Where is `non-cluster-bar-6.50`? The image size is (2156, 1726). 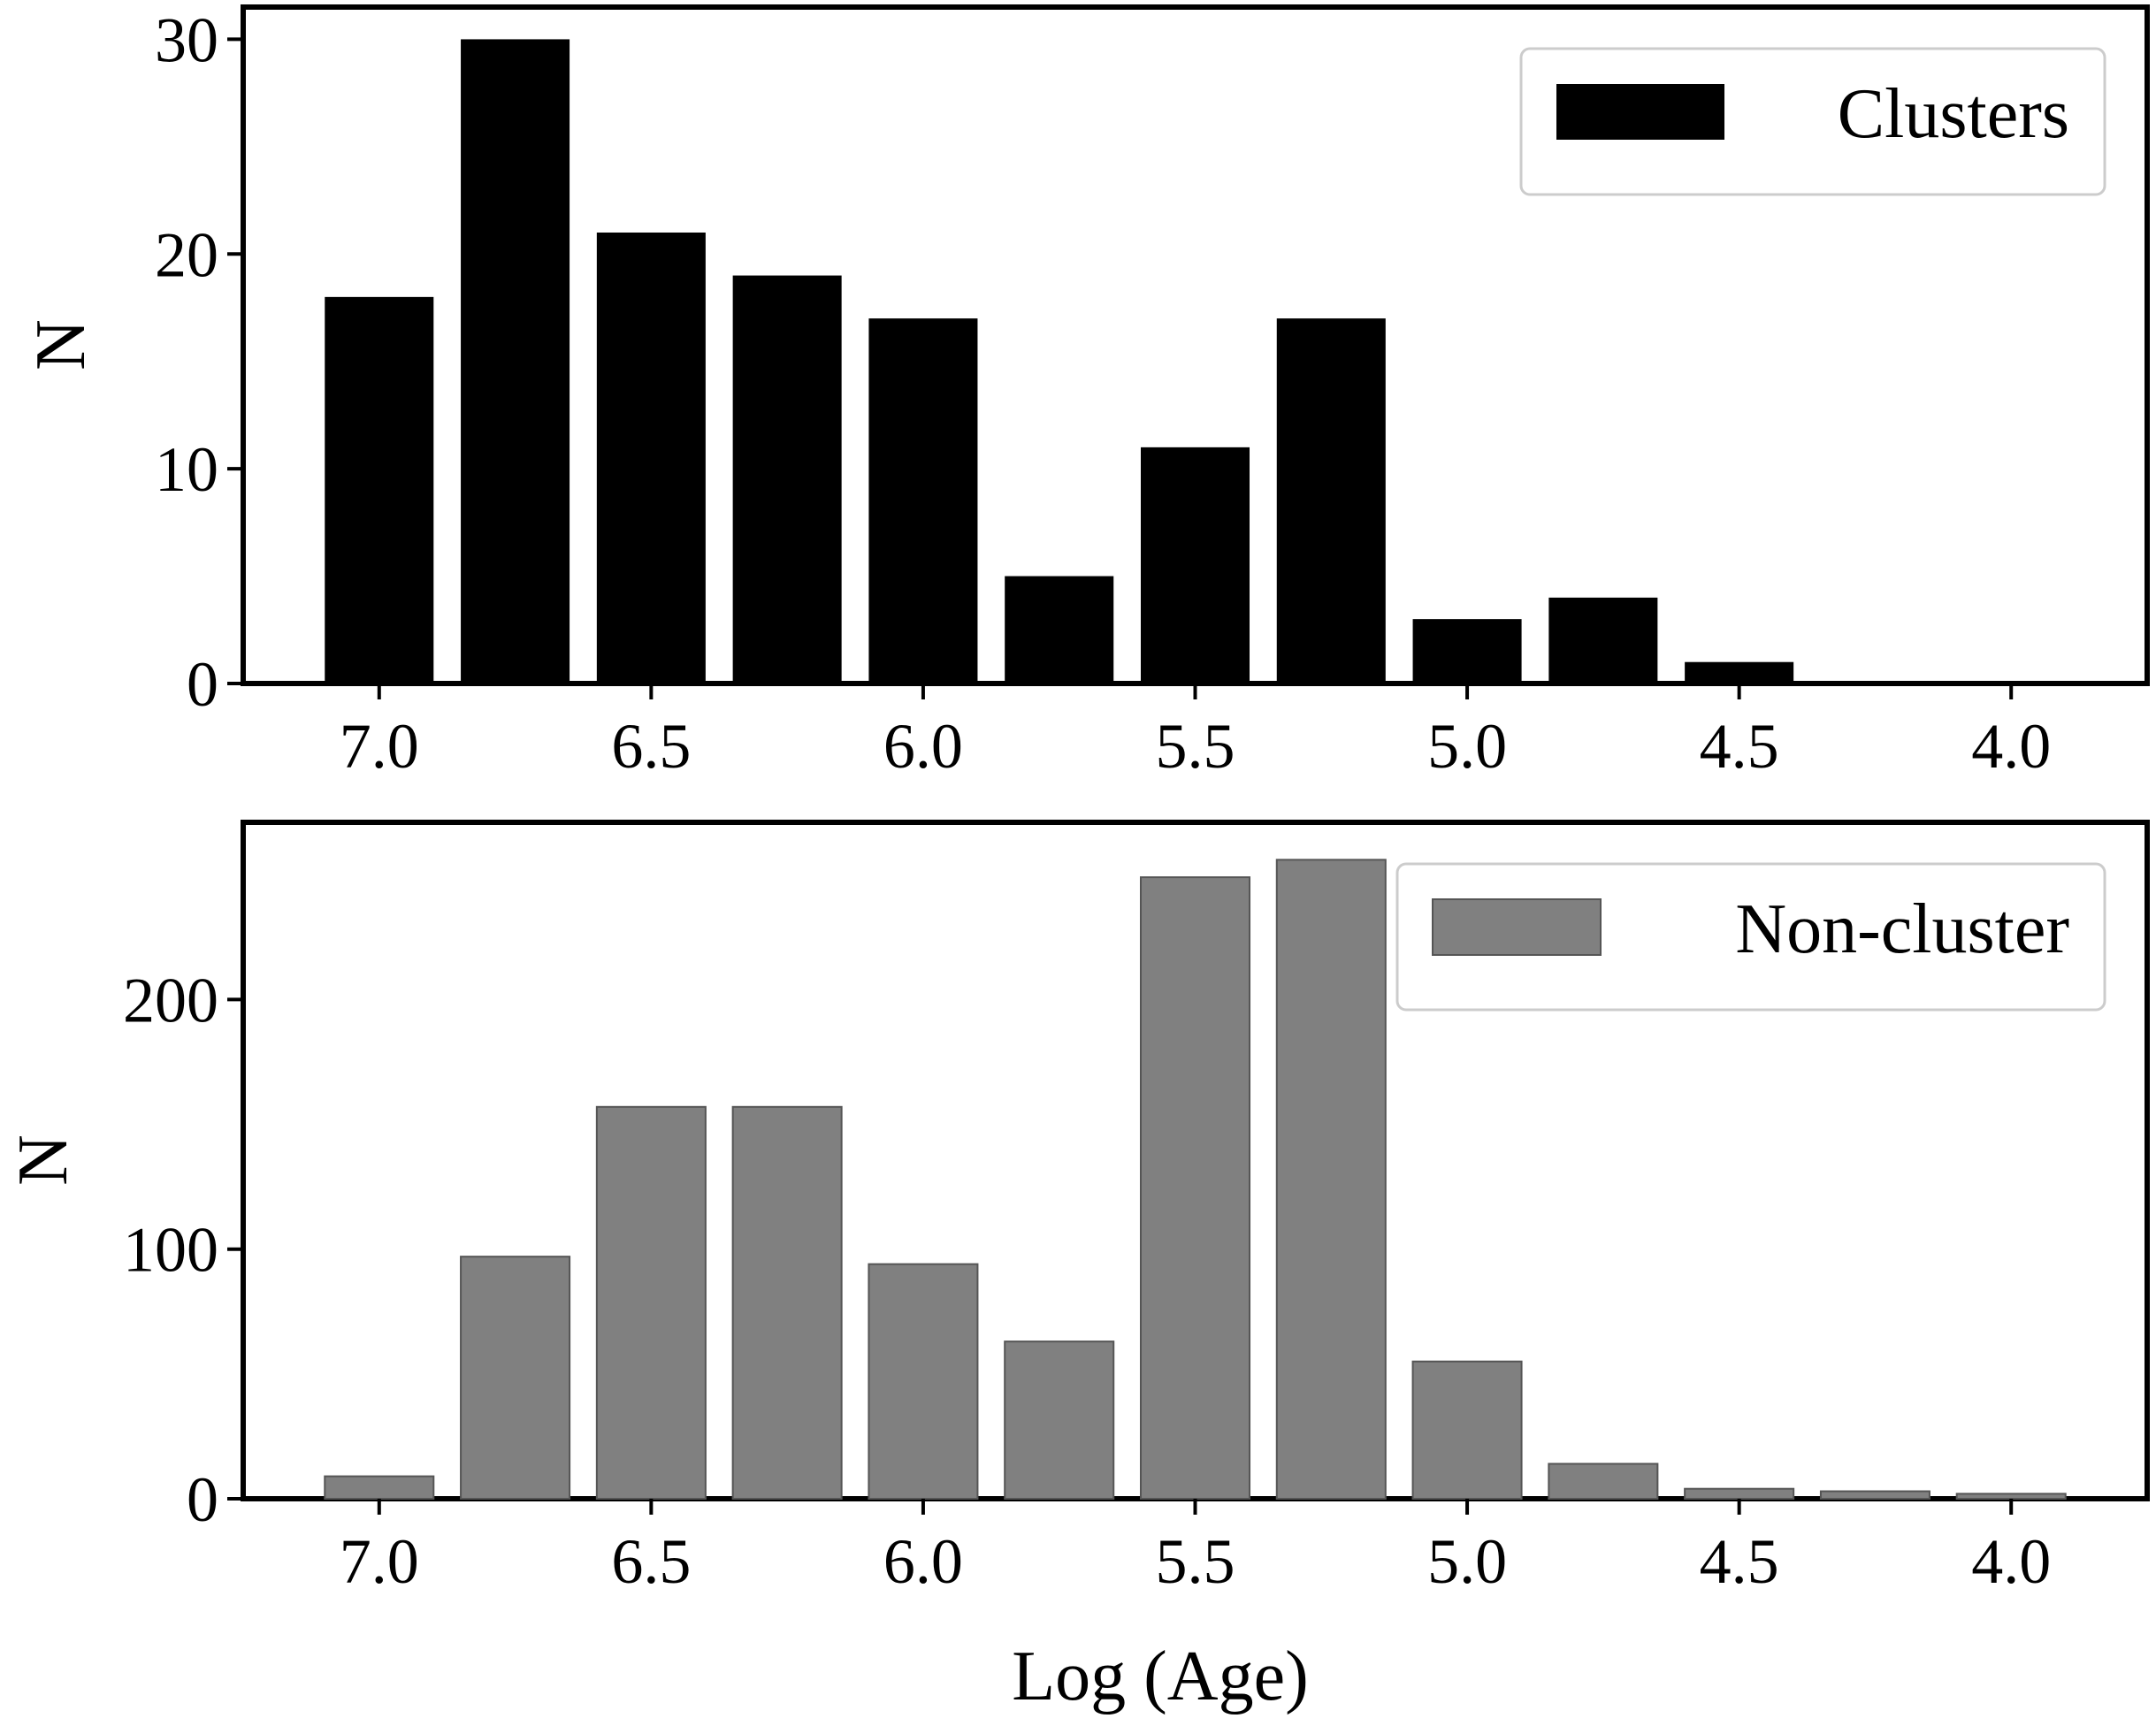 non-cluster-bar-6.50 is located at coordinates (651, 1302).